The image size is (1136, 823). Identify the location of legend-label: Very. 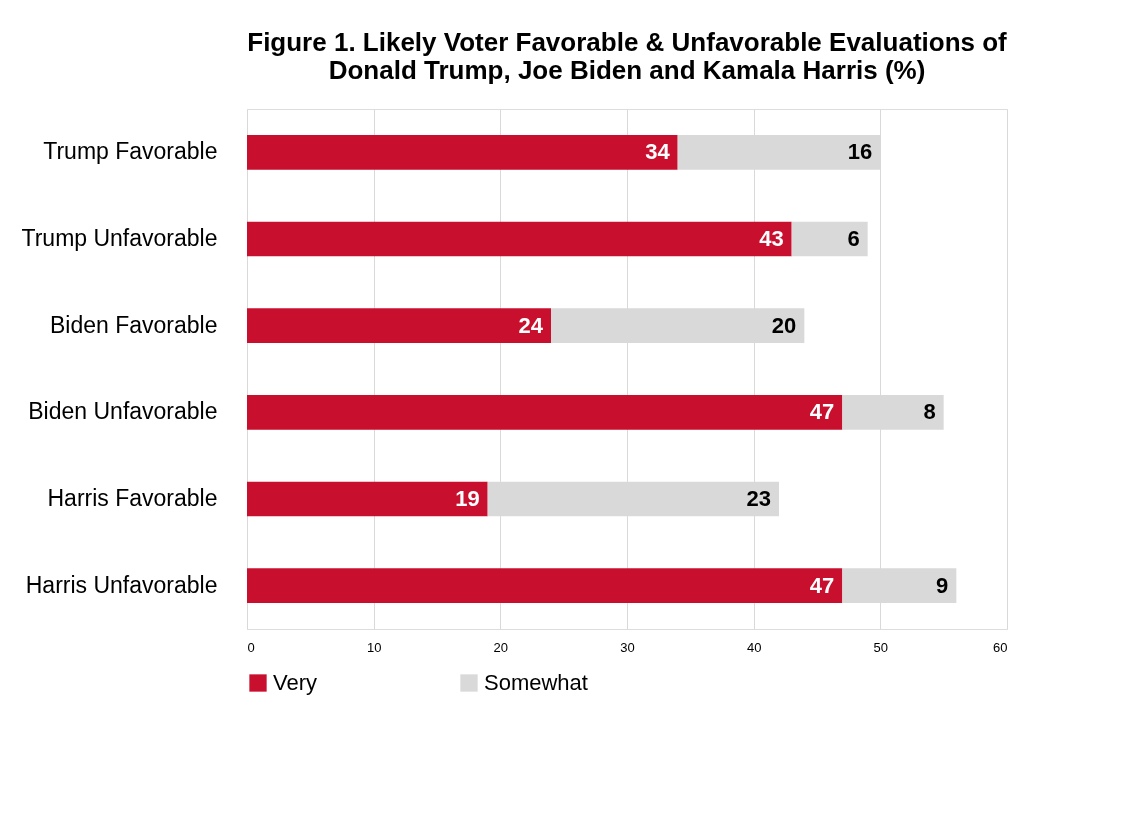
(295, 682).